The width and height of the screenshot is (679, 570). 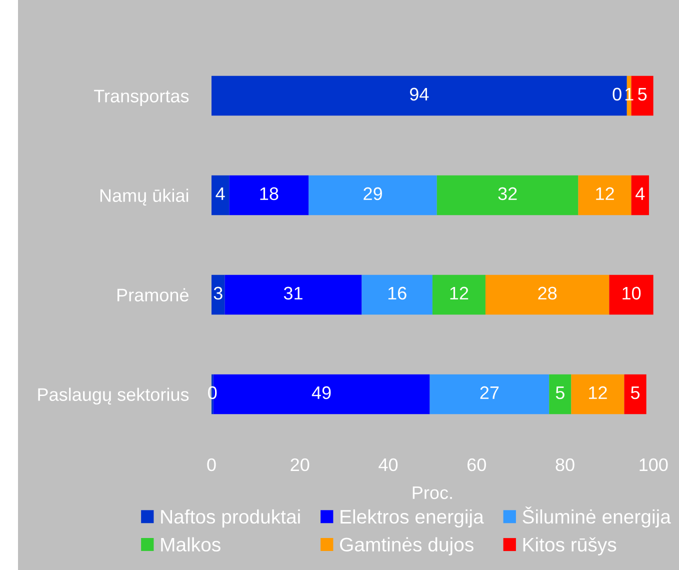 I want to click on x-tick-label: 60, so click(x=477, y=465).